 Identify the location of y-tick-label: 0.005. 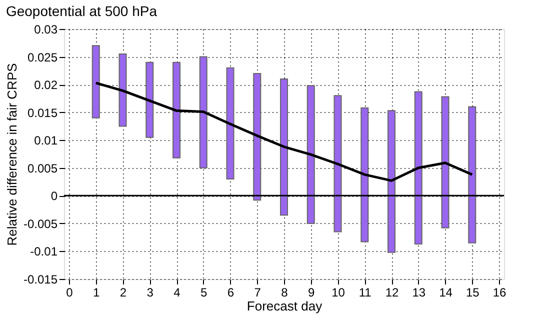
(42, 168).